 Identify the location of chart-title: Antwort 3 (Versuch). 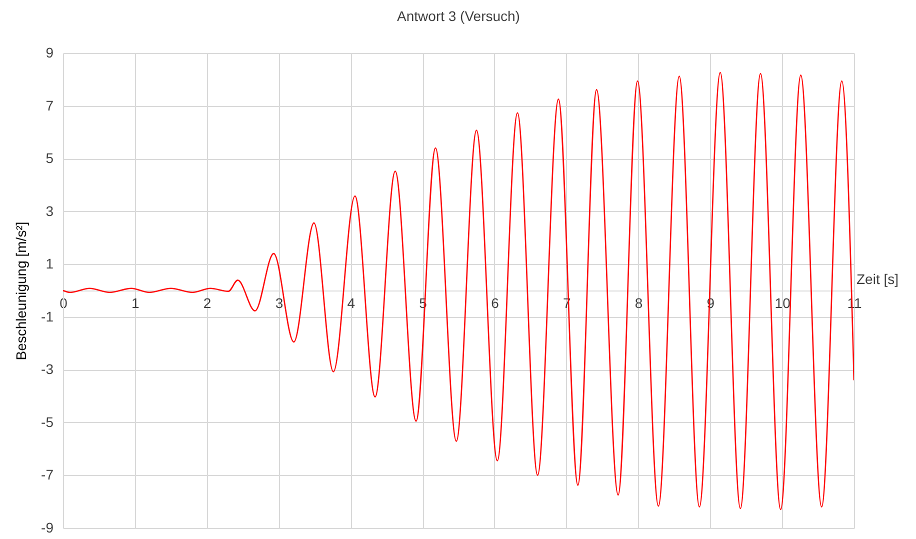
(458, 16).